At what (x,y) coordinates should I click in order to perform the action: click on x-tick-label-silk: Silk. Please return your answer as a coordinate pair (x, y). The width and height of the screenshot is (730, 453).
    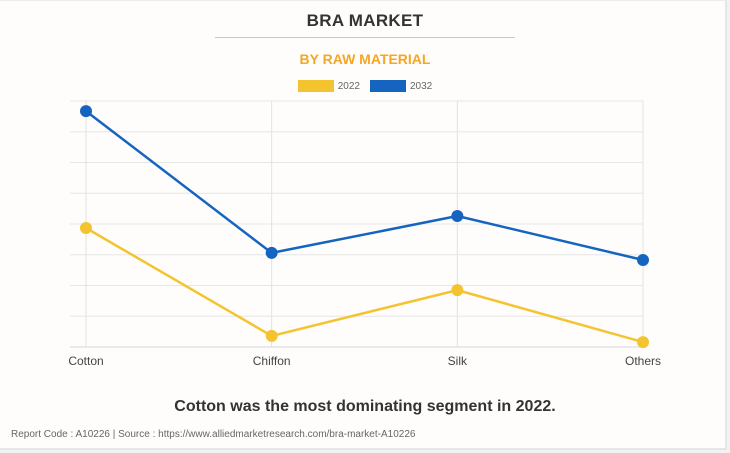
    Looking at the image, I should click on (458, 361).